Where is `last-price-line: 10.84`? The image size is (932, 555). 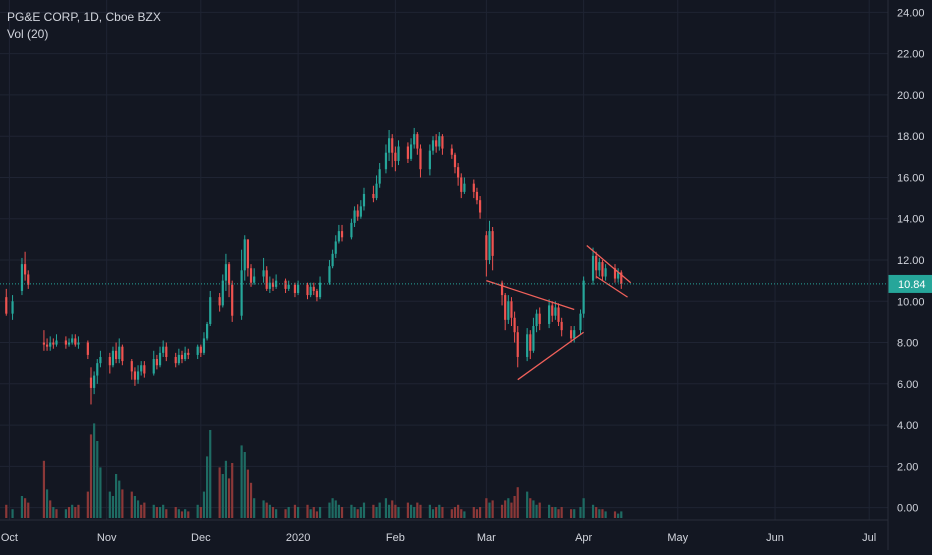
last-price-line: 10.84 is located at coordinates (466, 283).